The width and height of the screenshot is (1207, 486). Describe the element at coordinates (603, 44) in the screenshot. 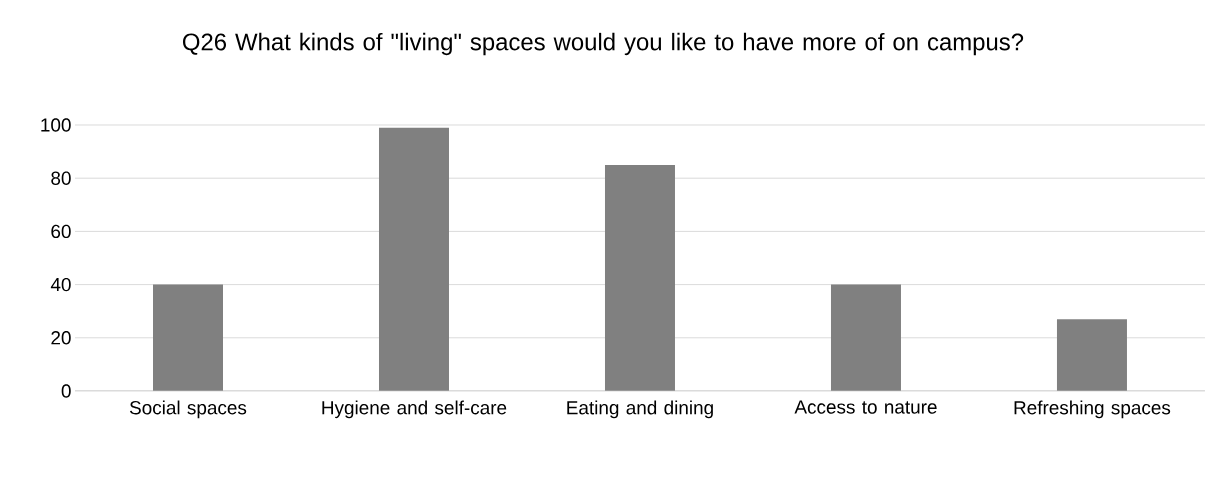

I see `chart-title: Q26 What kinds of "living" spaces would you like to have more of on campus?` at that location.